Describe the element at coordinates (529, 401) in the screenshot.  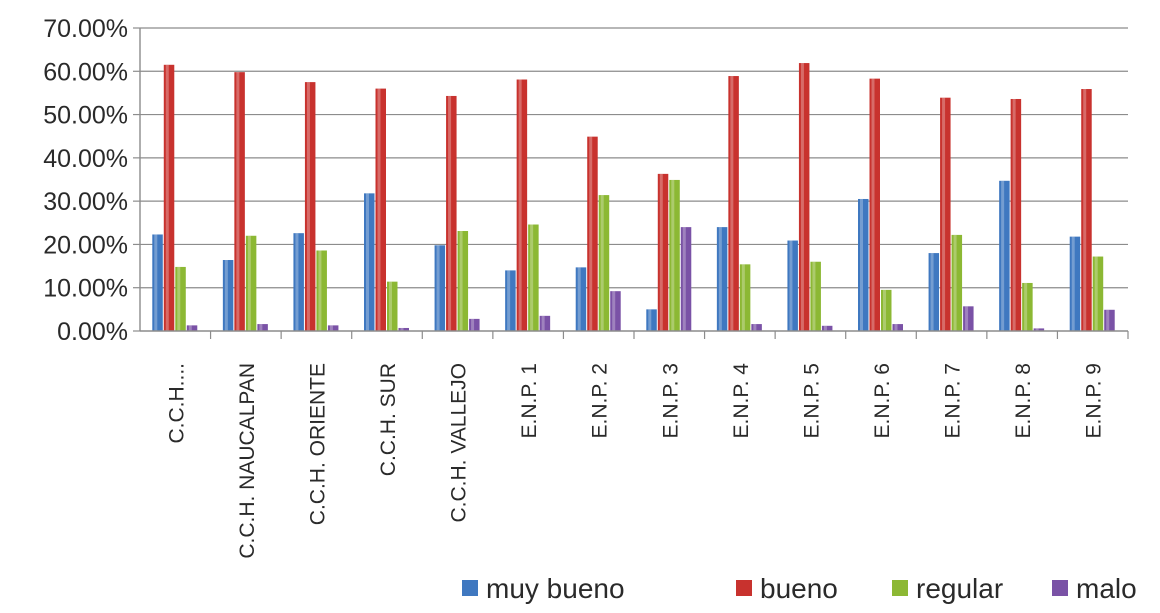
I see `x-category-label: E.N.P. 1` at that location.